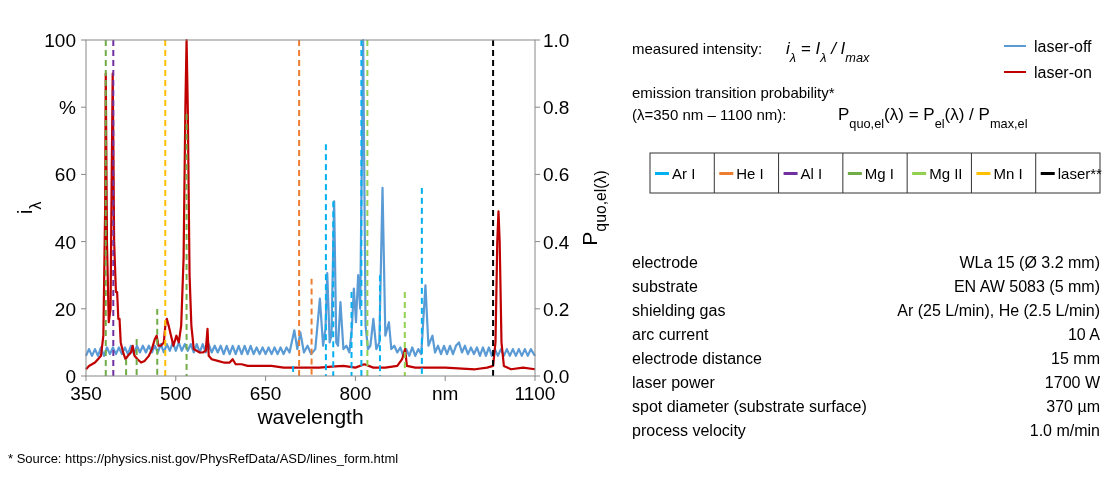 This screenshot has height=495, width=1113. Describe the element at coordinates (670, 334) in the screenshot. I see `text: arc current` at that location.